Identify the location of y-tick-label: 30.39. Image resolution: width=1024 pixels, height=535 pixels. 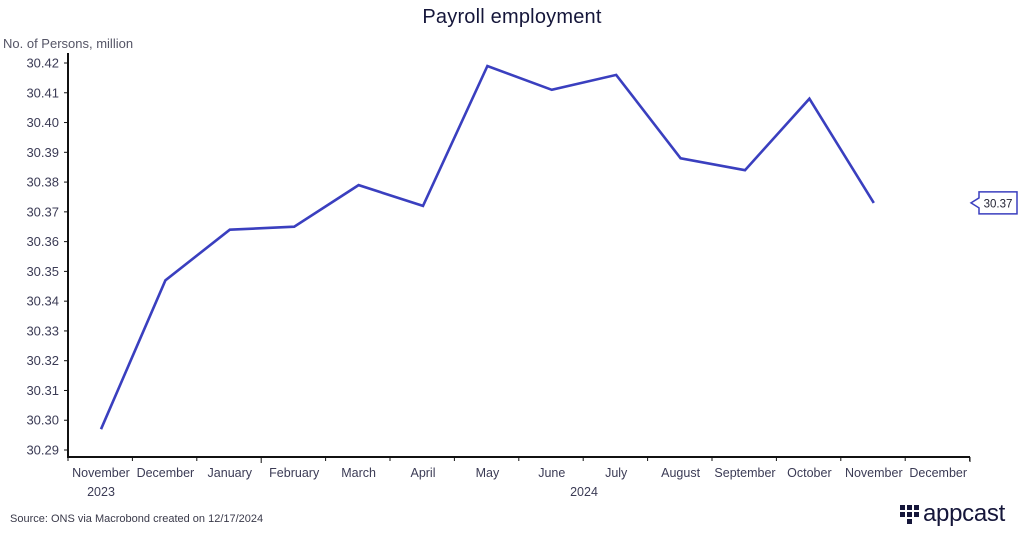
(42, 152).